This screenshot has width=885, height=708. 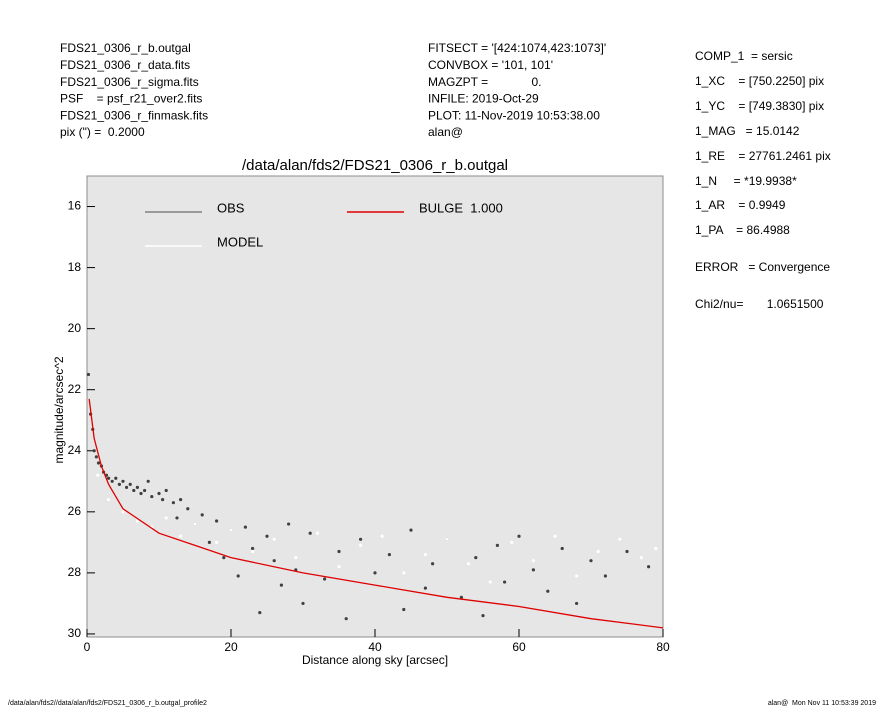 I want to click on header-middle-line: CONVBOX = '101, 101', so click(x=490, y=65).